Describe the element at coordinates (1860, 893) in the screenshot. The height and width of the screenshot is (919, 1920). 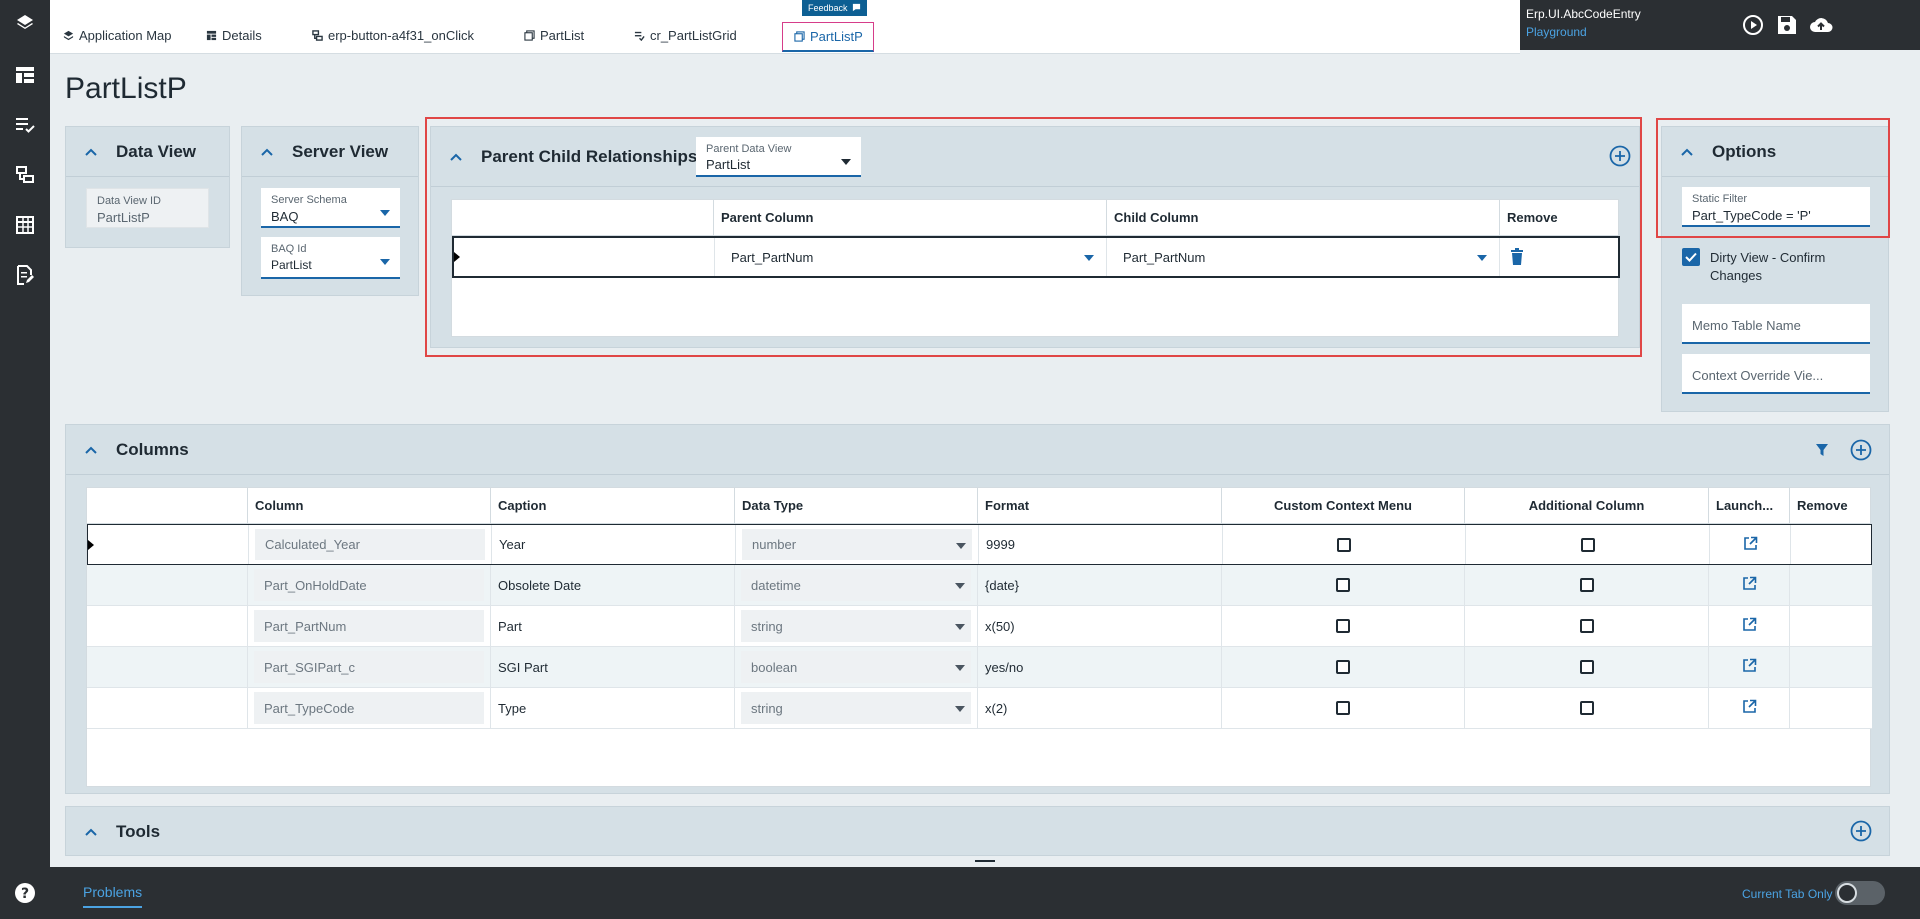
I see `current-tab-only-toggle` at that location.